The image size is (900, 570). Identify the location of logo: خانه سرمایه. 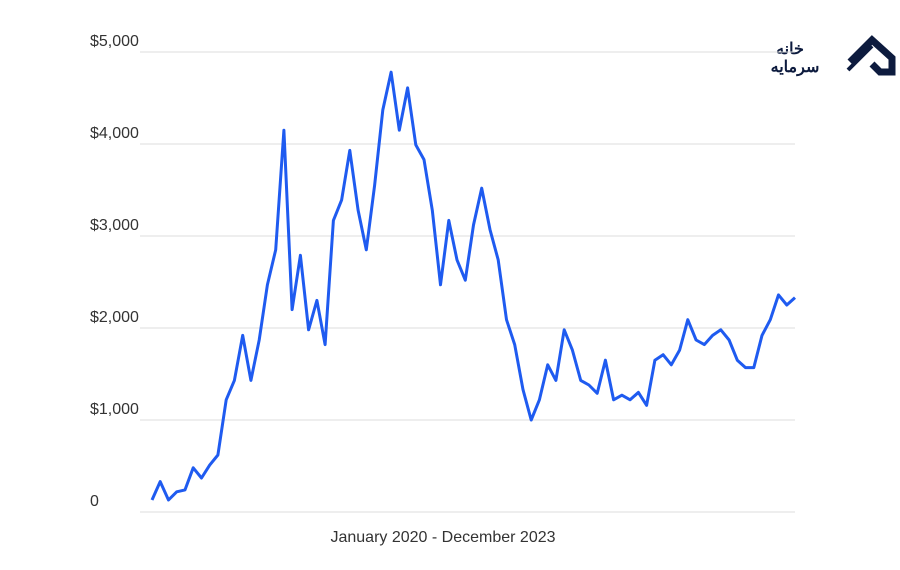
(833, 56).